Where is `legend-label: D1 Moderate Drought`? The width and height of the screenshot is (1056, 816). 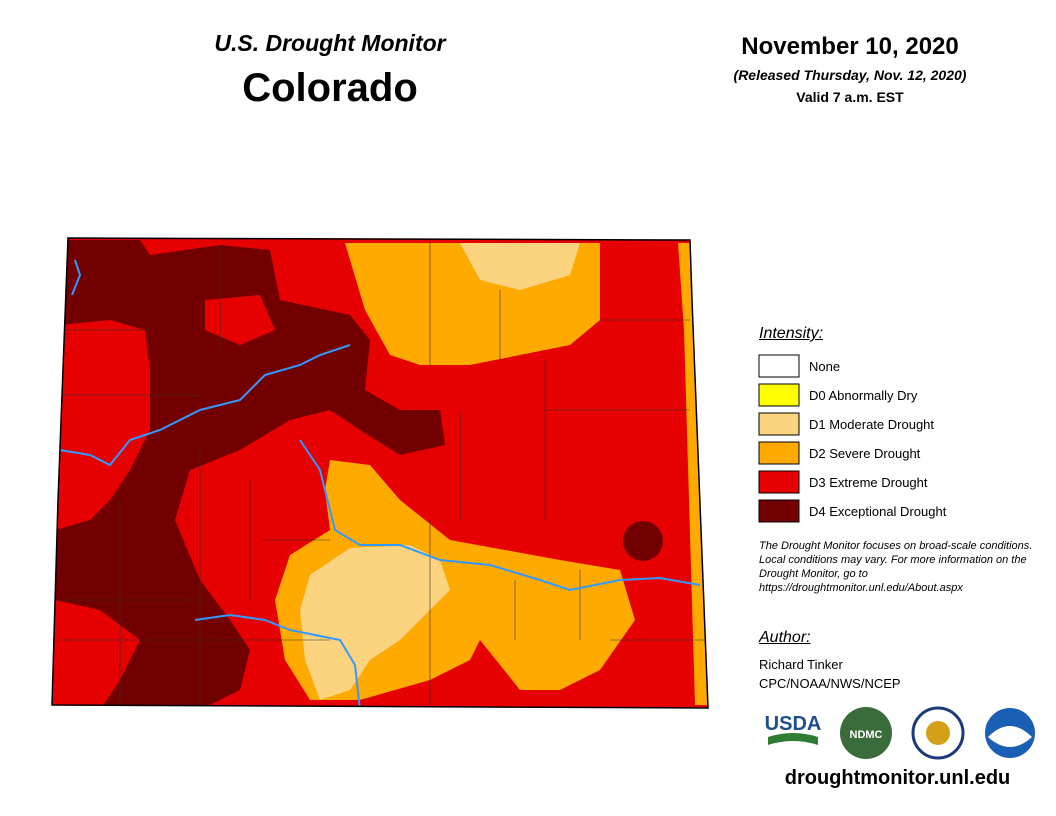
legend-label: D1 Moderate Drought is located at coordinates (871, 424).